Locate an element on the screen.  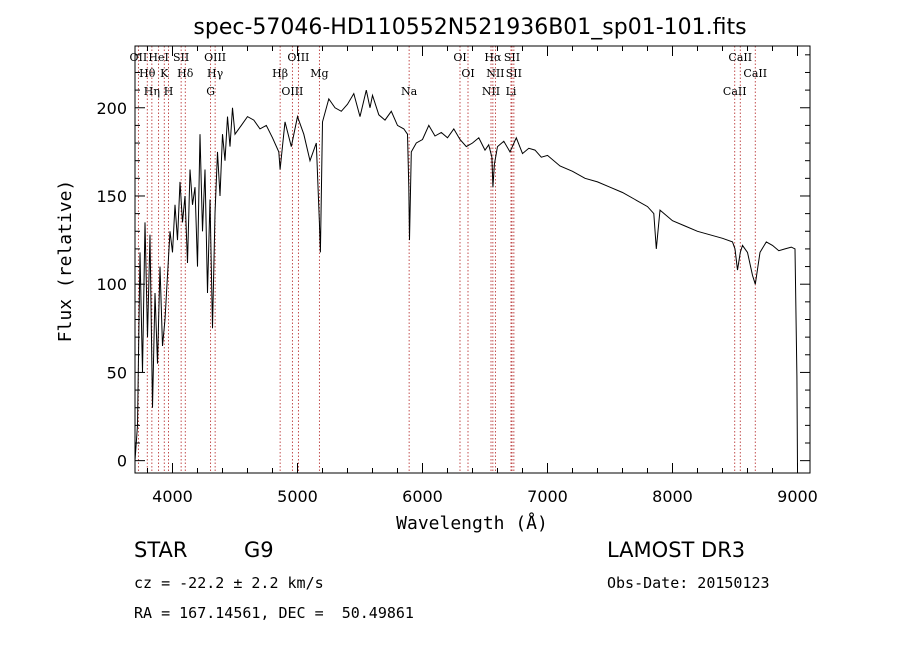
line-label: Hδ is located at coordinates (185, 73).